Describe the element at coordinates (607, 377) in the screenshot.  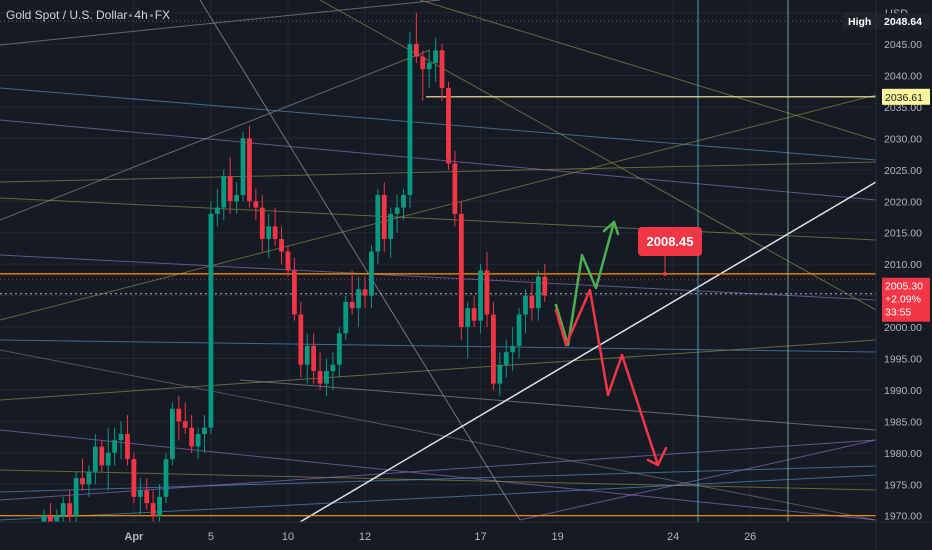
I see `bearish-projection-arrow` at that location.